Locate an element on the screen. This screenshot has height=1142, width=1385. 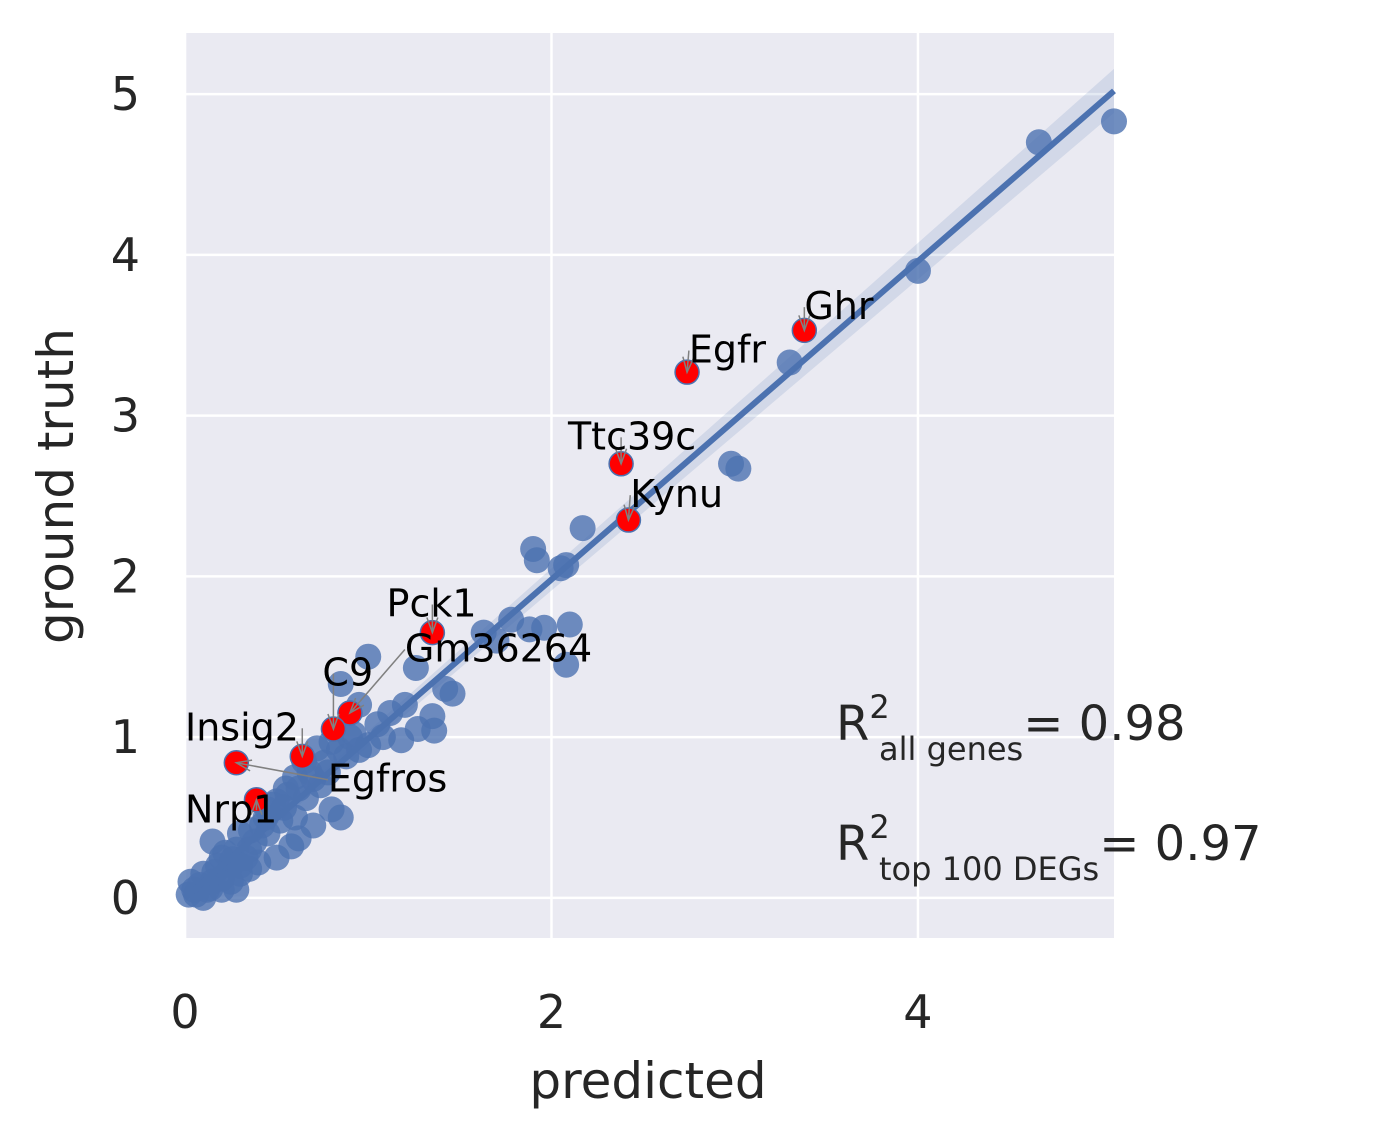
arrowhead-gm36264 is located at coordinates (356, 706).